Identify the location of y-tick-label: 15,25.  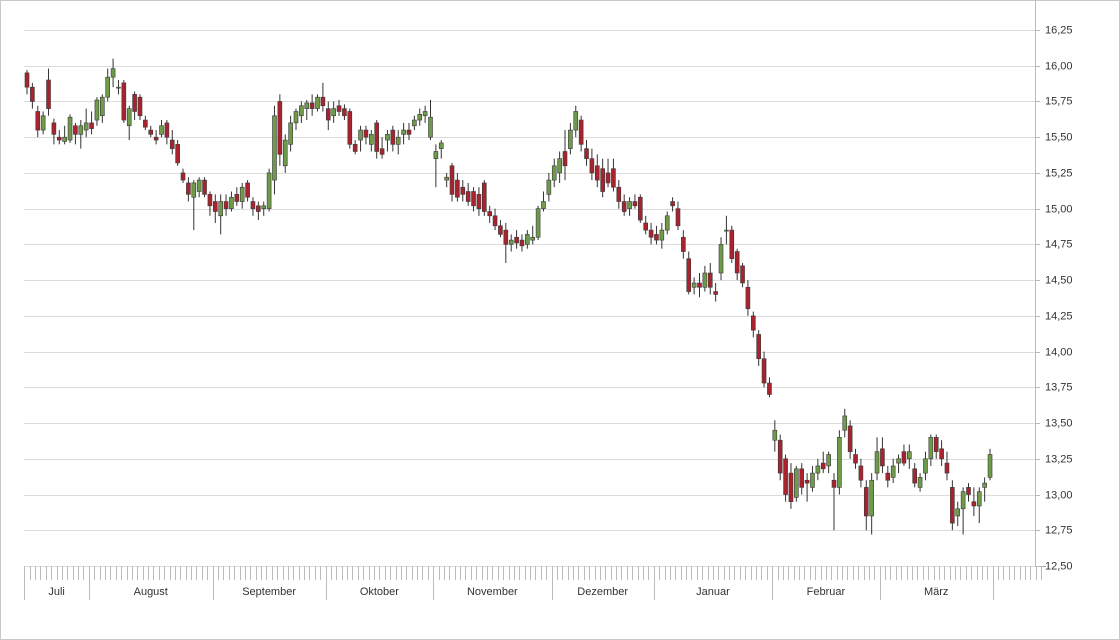
(1059, 173).